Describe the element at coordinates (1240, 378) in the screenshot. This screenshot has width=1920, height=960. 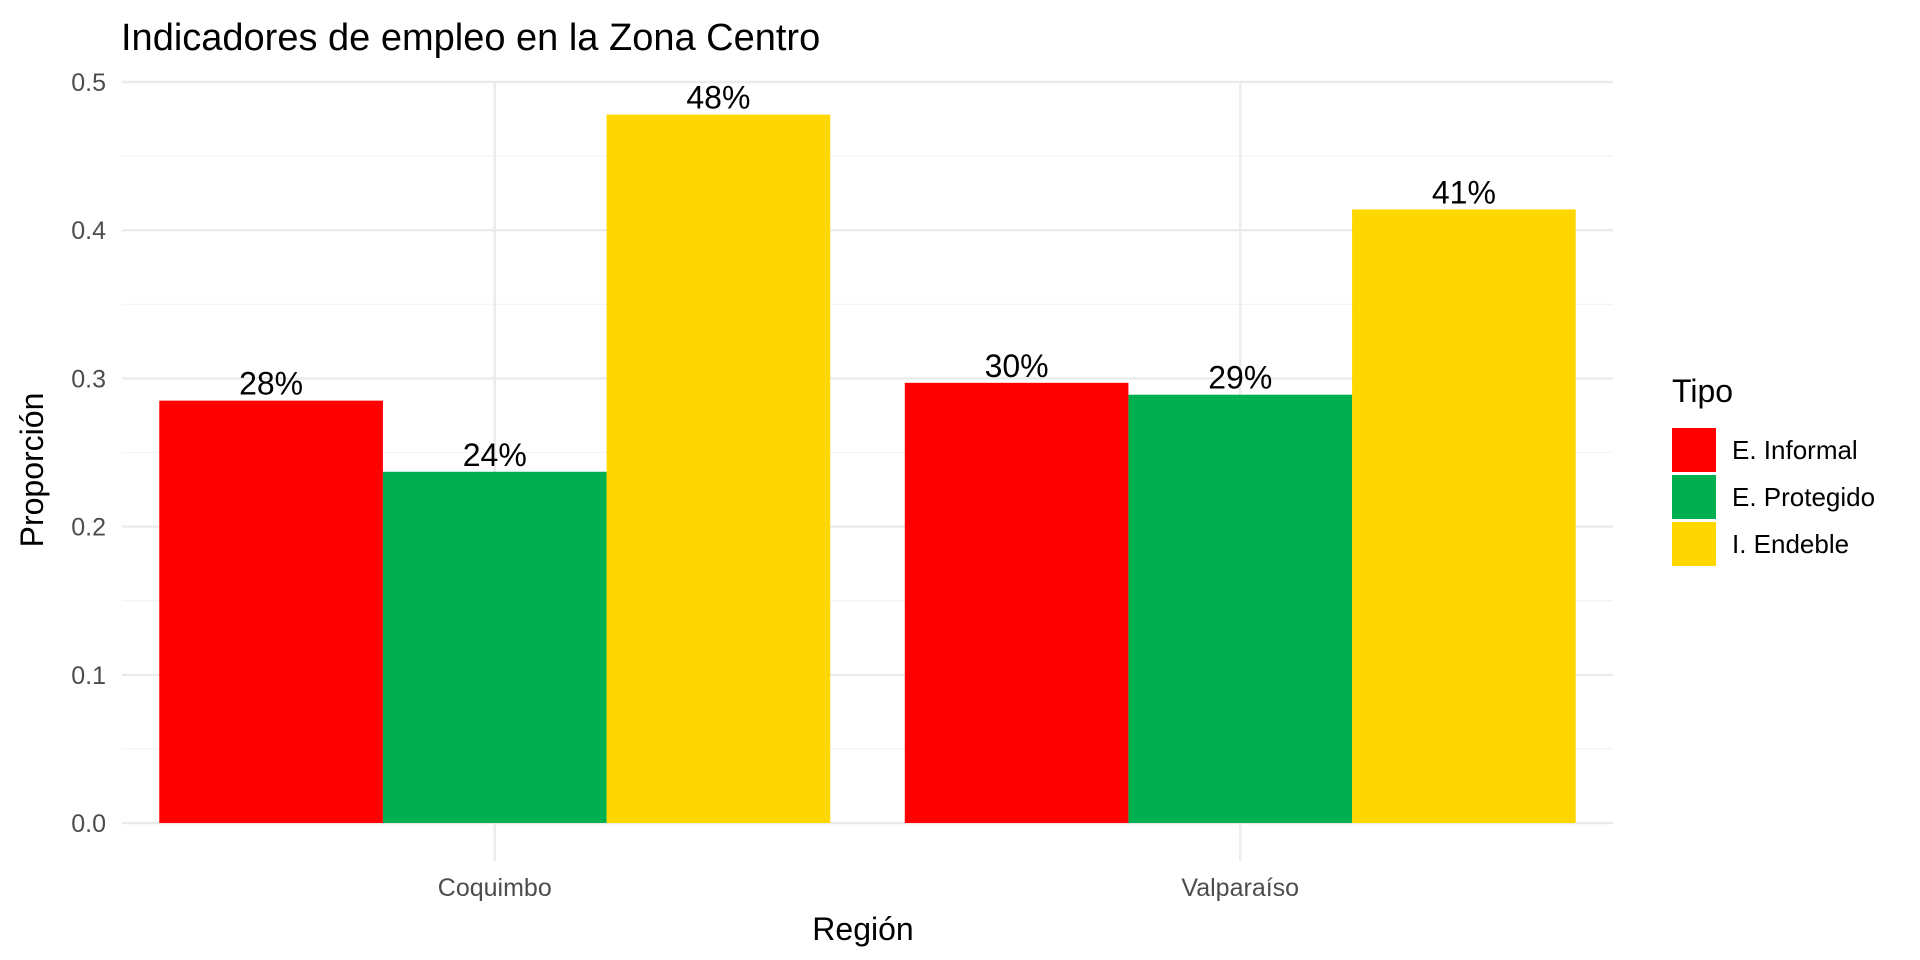
I see `bar-data-label: 29%` at that location.